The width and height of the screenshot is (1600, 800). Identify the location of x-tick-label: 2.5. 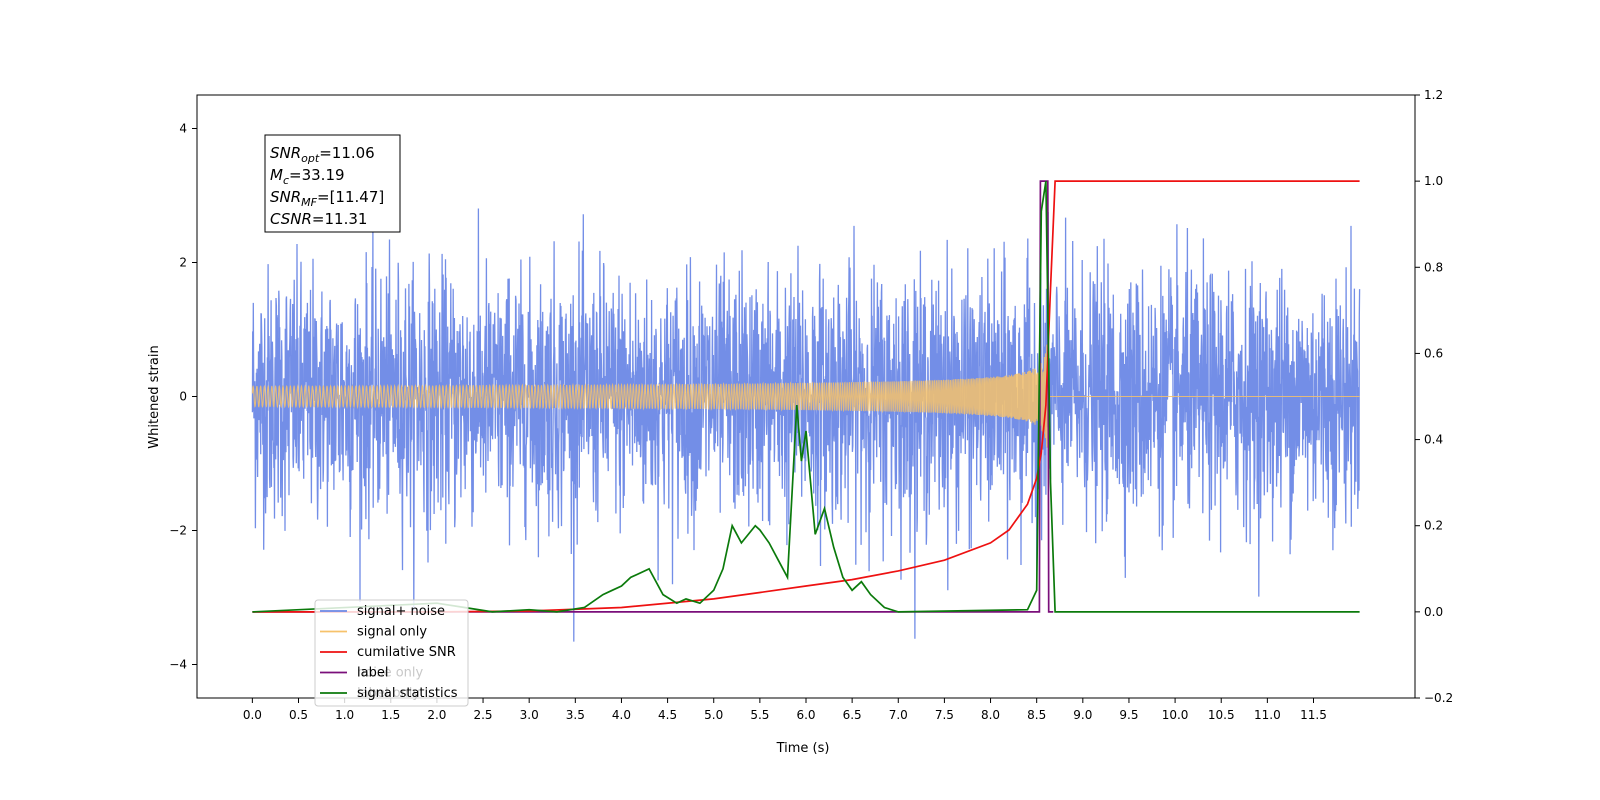
(482, 715).